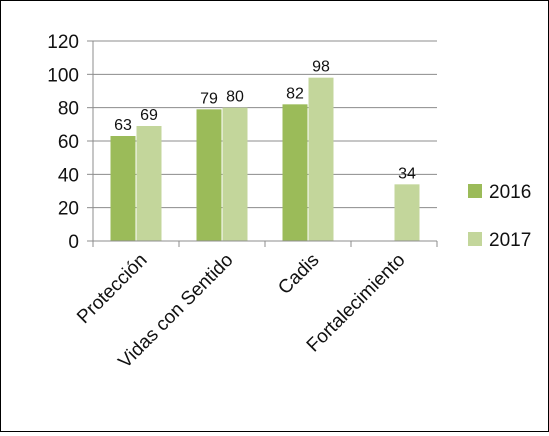 This screenshot has height=436, width=549. Describe the element at coordinates (68, 109) in the screenshot. I see `y-tick-label: 80` at that location.